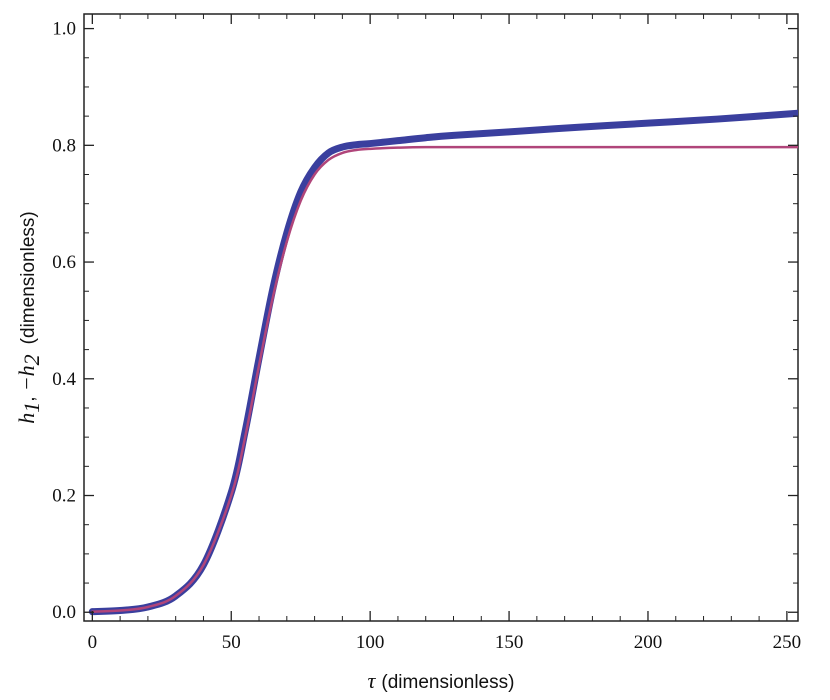 Image resolution: width=830 pixels, height=700 pixels. I want to click on x-tick-label: 100, so click(370, 642).